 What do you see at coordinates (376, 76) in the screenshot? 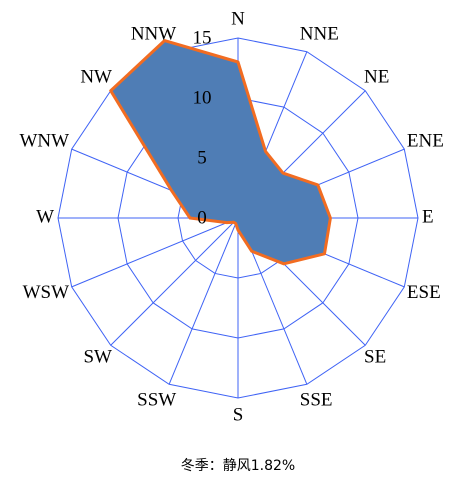
I see `category-label: NE` at bounding box center [376, 76].